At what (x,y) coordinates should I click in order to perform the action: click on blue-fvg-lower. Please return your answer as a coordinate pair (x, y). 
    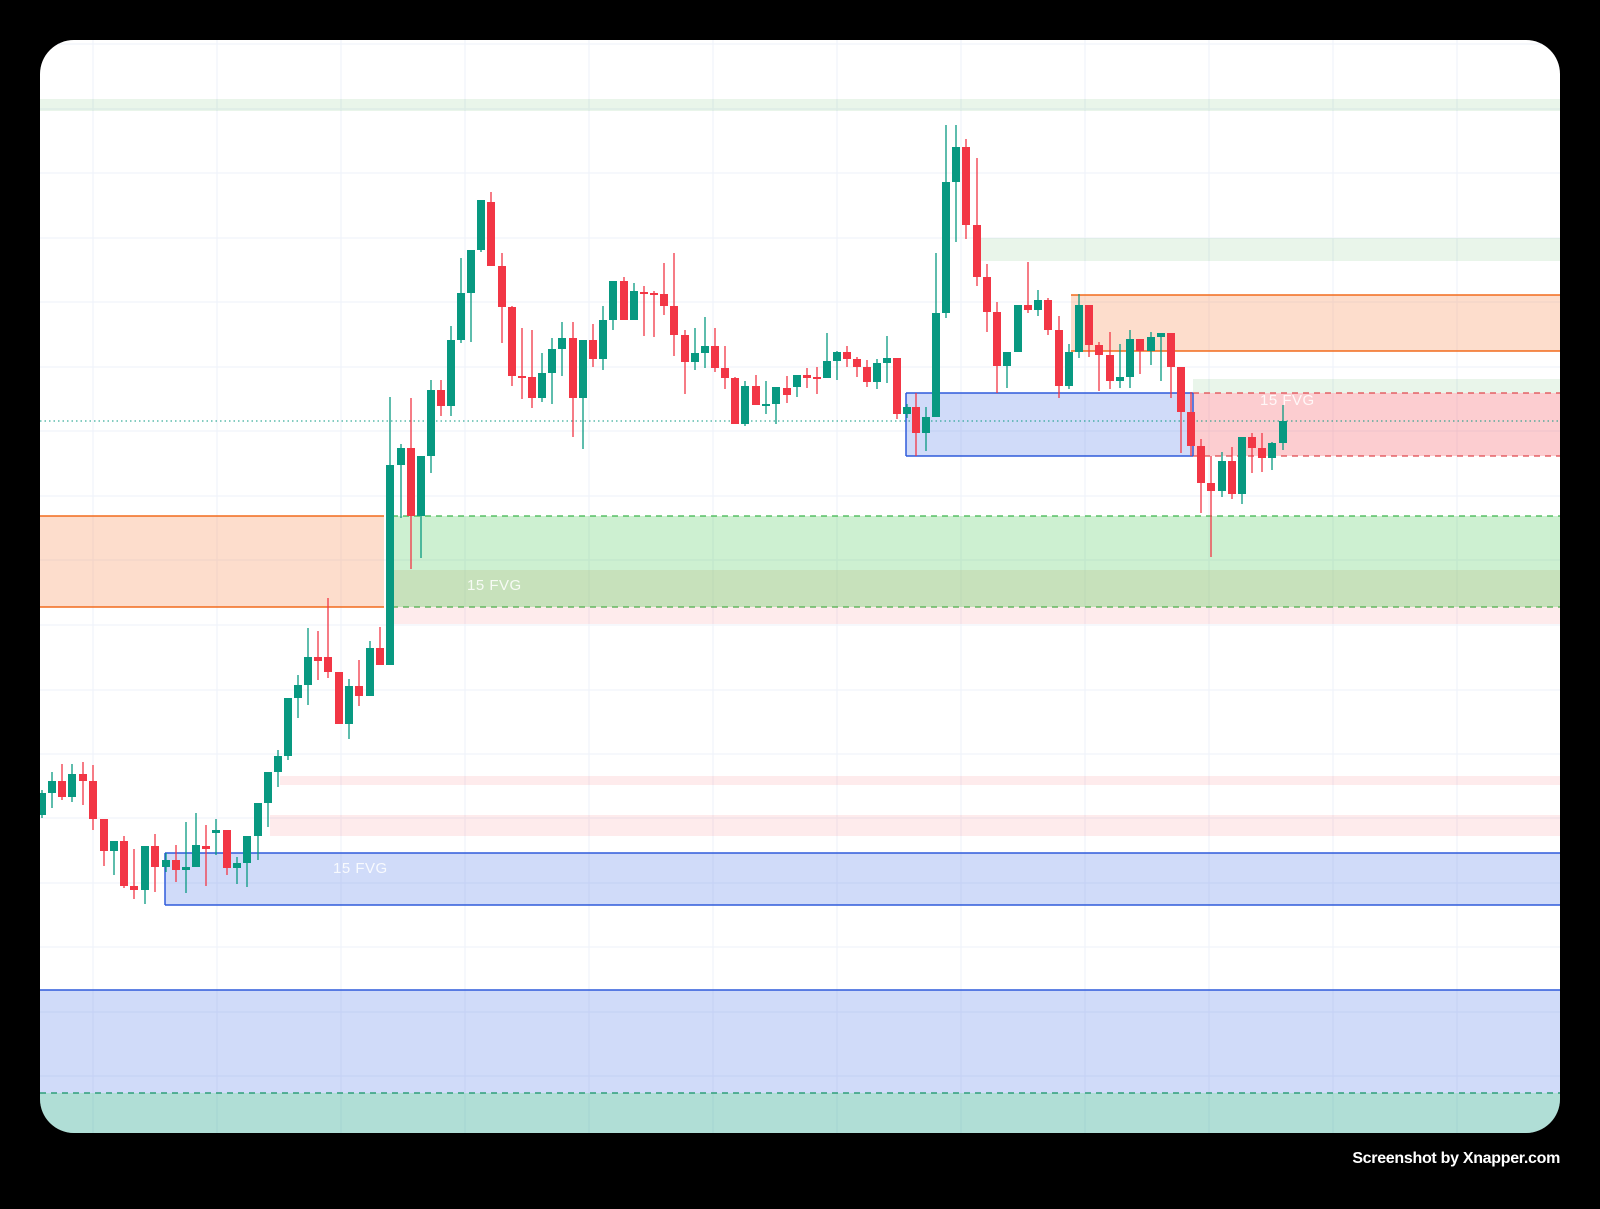
    Looking at the image, I should click on (862, 879).